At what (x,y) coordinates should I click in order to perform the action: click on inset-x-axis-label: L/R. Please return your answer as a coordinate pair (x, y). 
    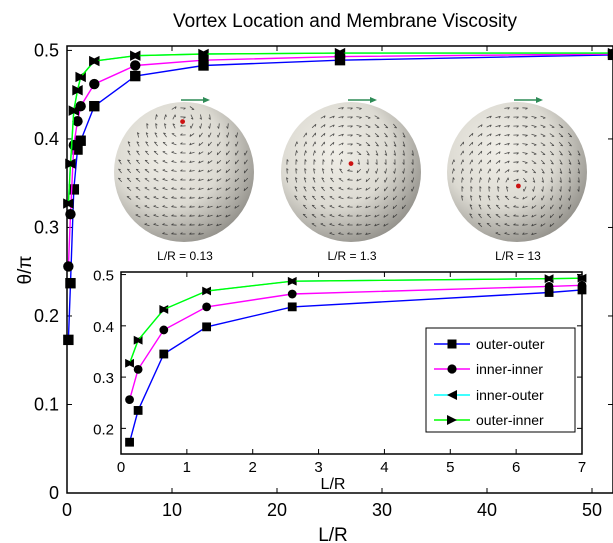
    Looking at the image, I should click on (333, 484).